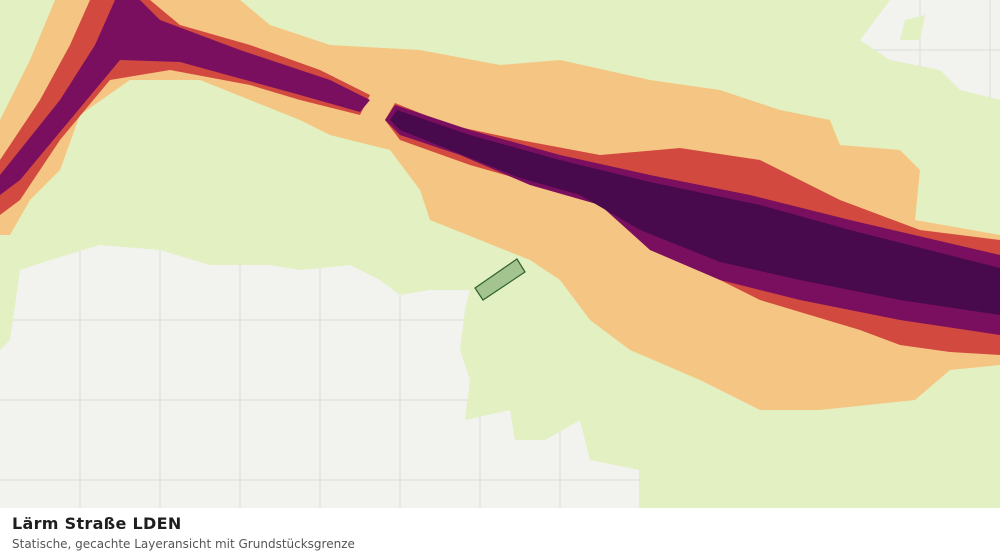  Describe the element at coordinates (97, 523) in the screenshot. I see `layer-title: Lärm Straße LDEN` at that location.